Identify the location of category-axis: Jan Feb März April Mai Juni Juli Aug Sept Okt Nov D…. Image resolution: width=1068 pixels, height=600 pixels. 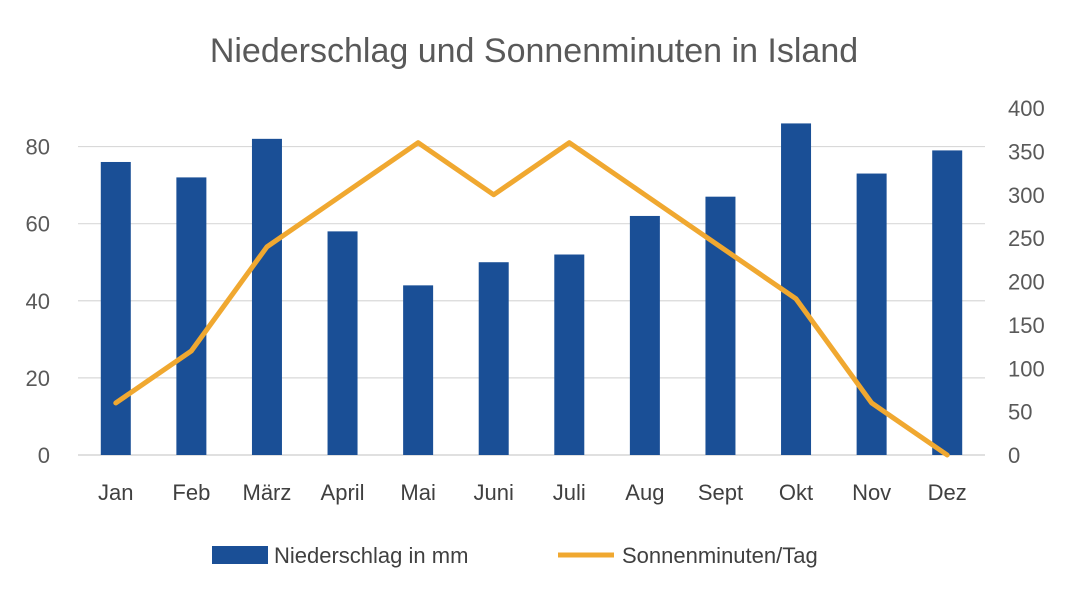
(532, 492).